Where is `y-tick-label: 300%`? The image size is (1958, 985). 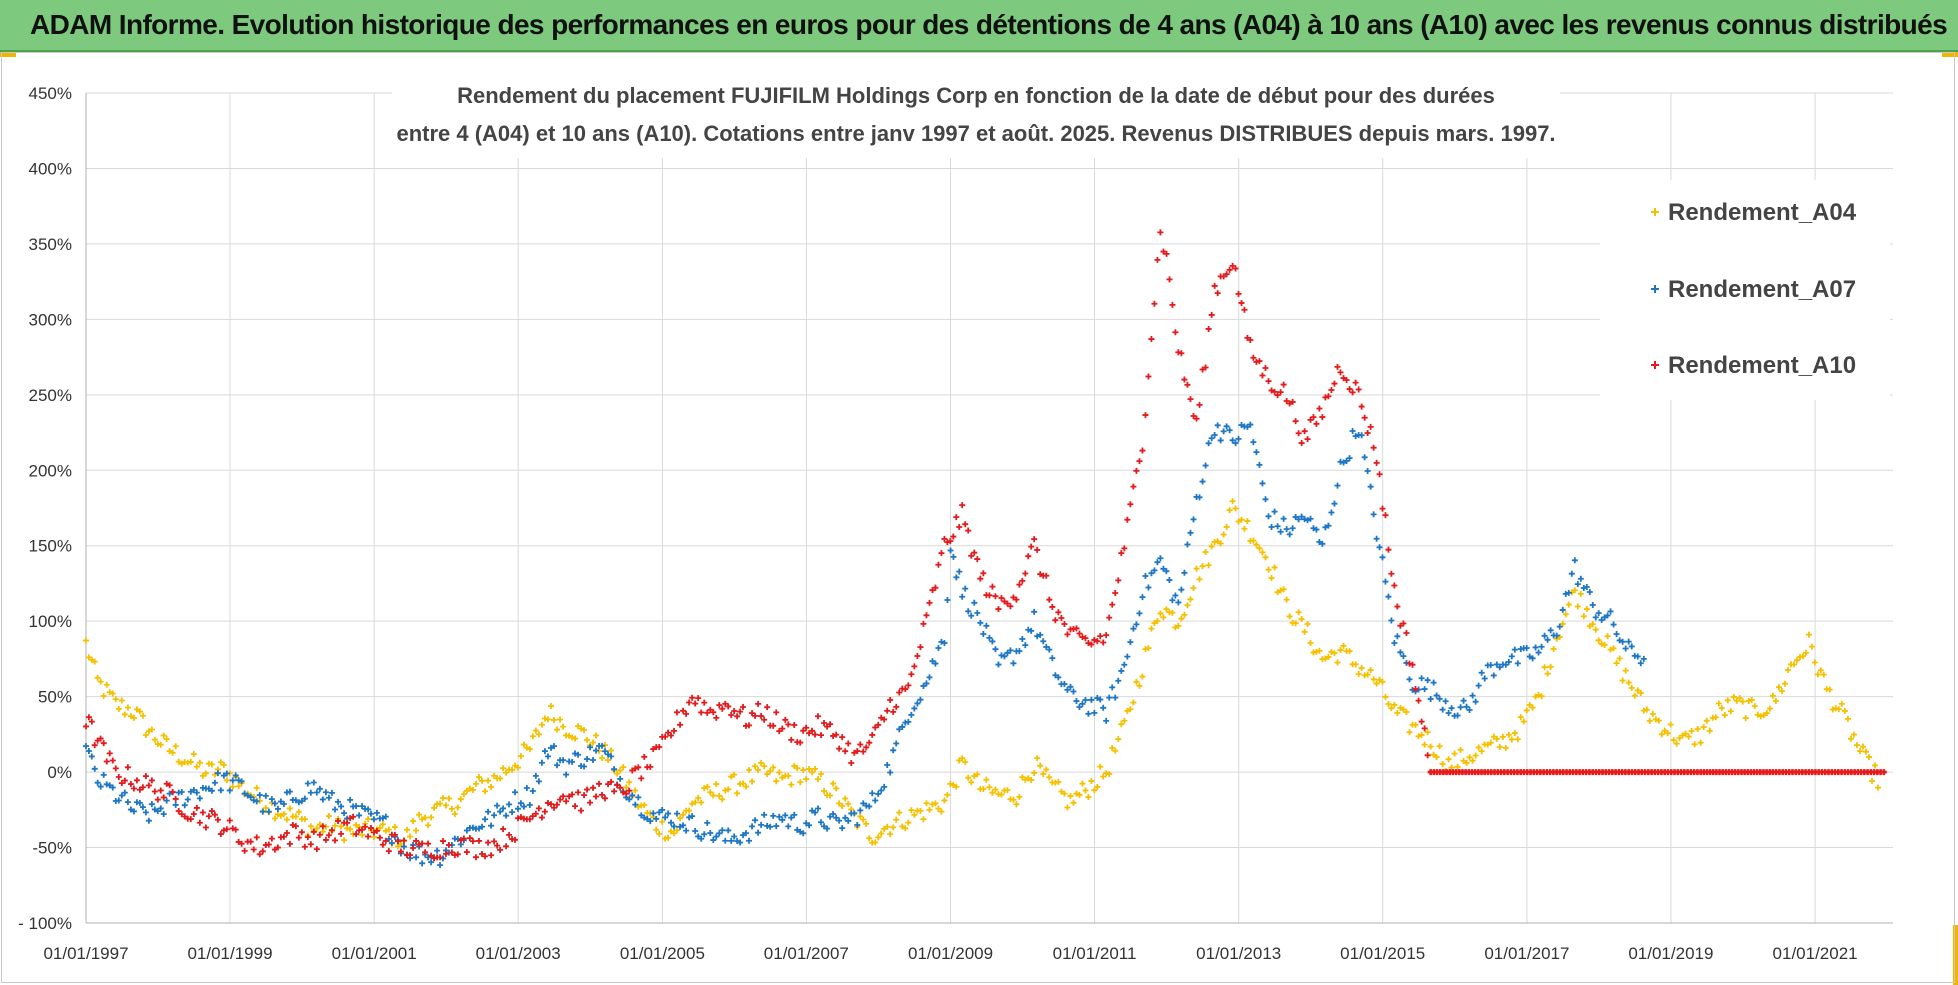
y-tick-label: 300% is located at coordinates (50, 319).